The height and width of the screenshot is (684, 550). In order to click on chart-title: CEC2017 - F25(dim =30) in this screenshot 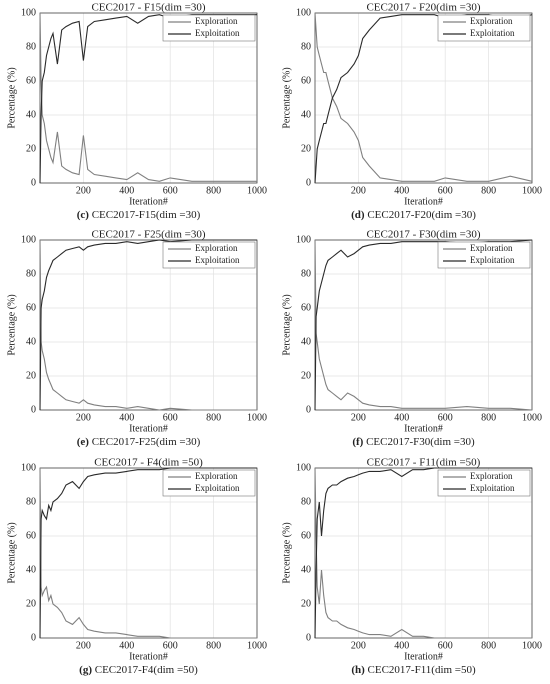, I will do `click(148, 235)`.